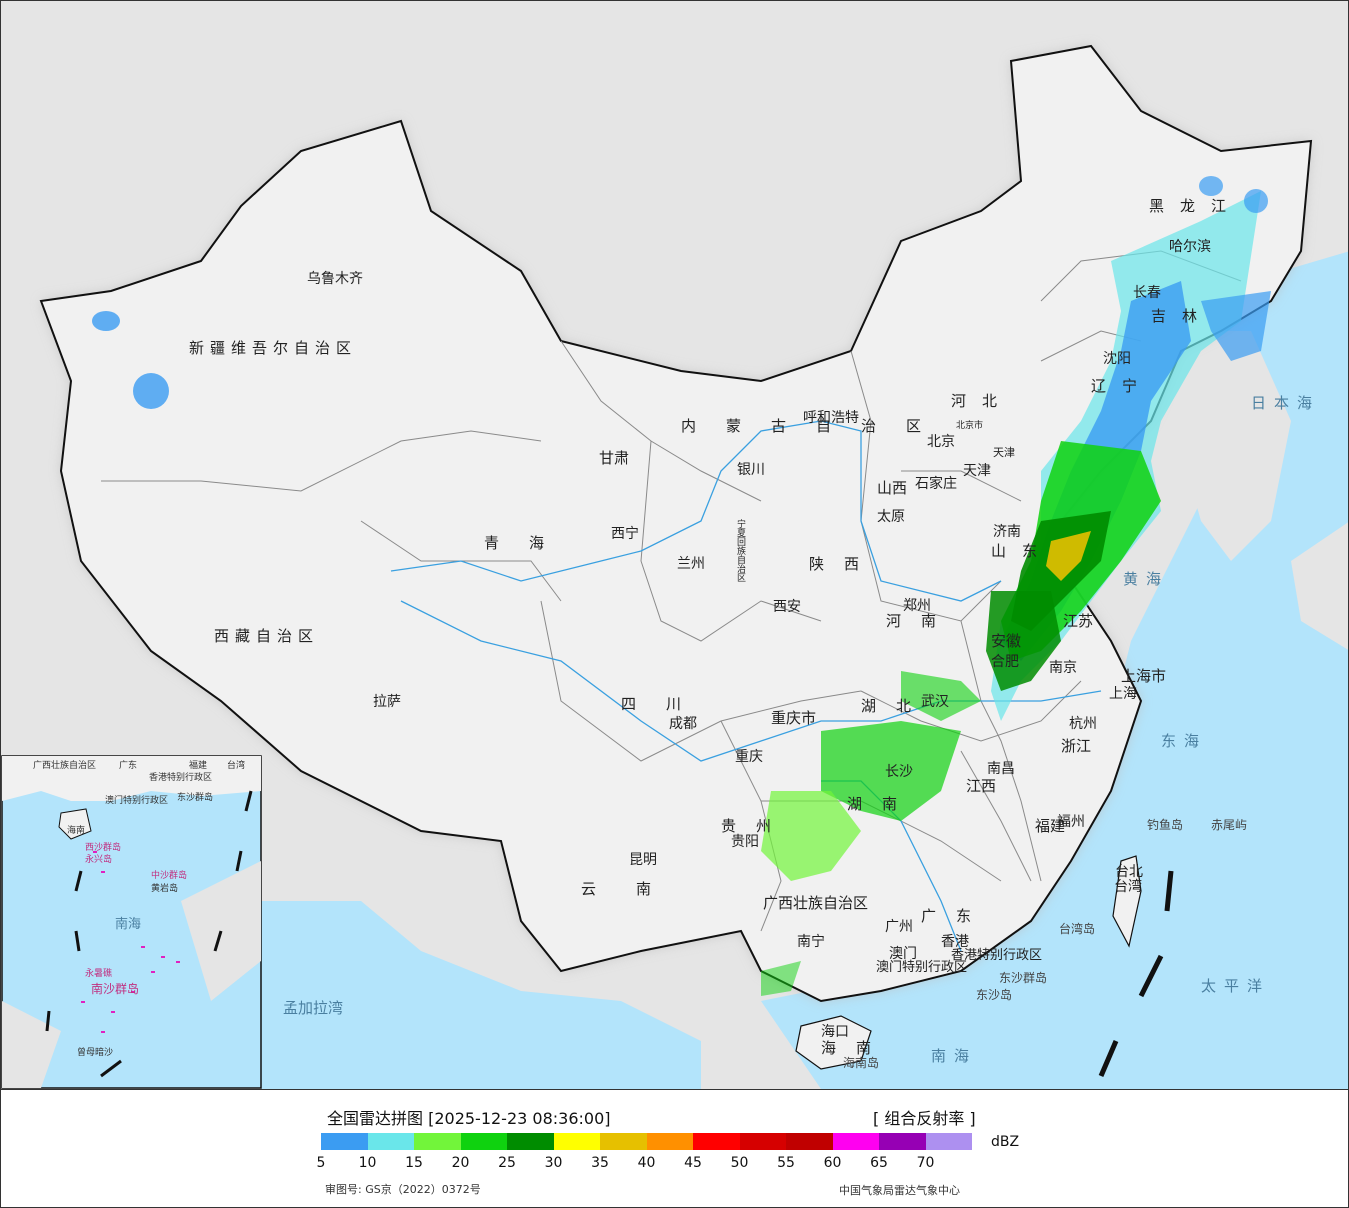 The image size is (1349, 1208). What do you see at coordinates (636, 889) in the screenshot?
I see `region-label: 云南` at bounding box center [636, 889].